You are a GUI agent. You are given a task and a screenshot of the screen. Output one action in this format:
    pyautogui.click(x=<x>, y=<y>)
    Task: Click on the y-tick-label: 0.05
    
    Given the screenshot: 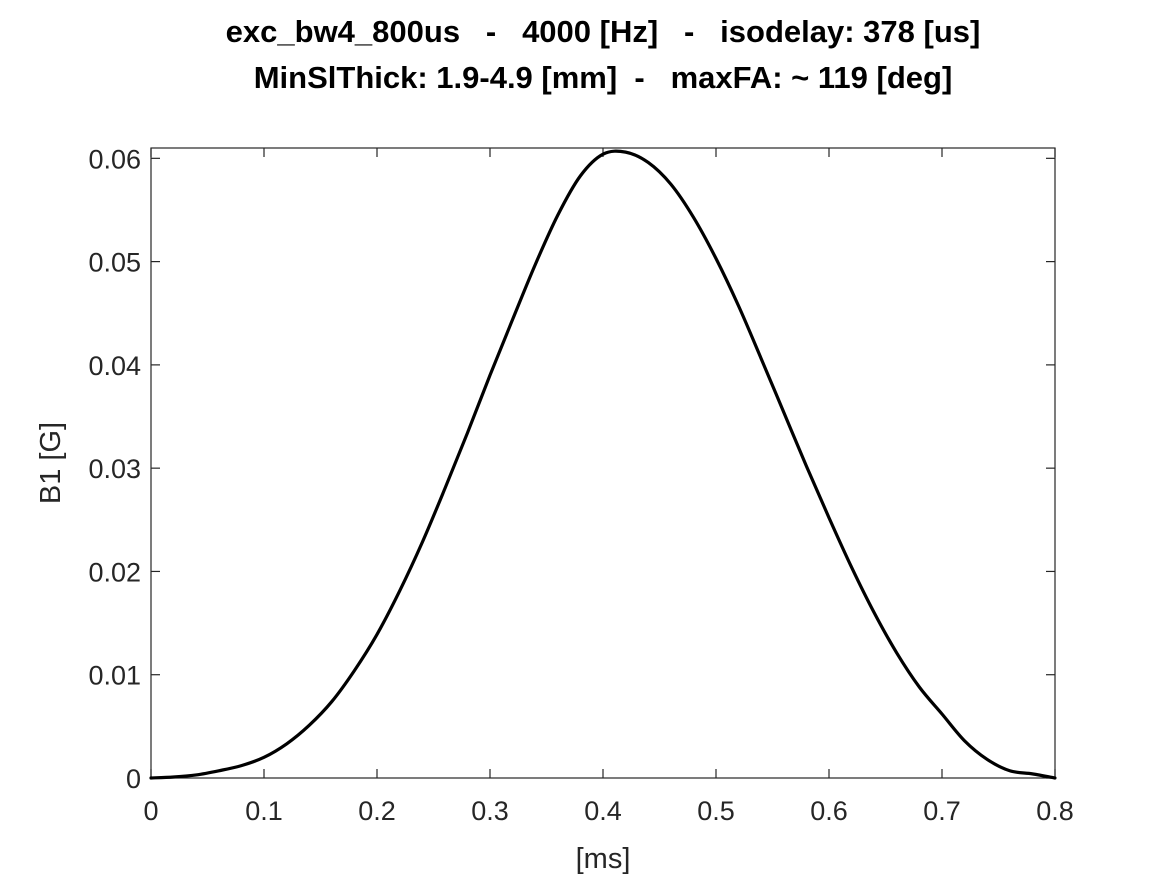 What is the action you would take?
    pyautogui.click(x=114, y=263)
    